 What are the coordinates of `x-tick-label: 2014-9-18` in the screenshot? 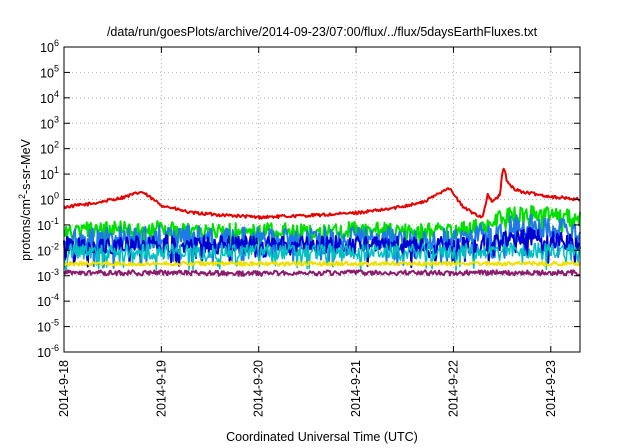 It's located at (64, 388).